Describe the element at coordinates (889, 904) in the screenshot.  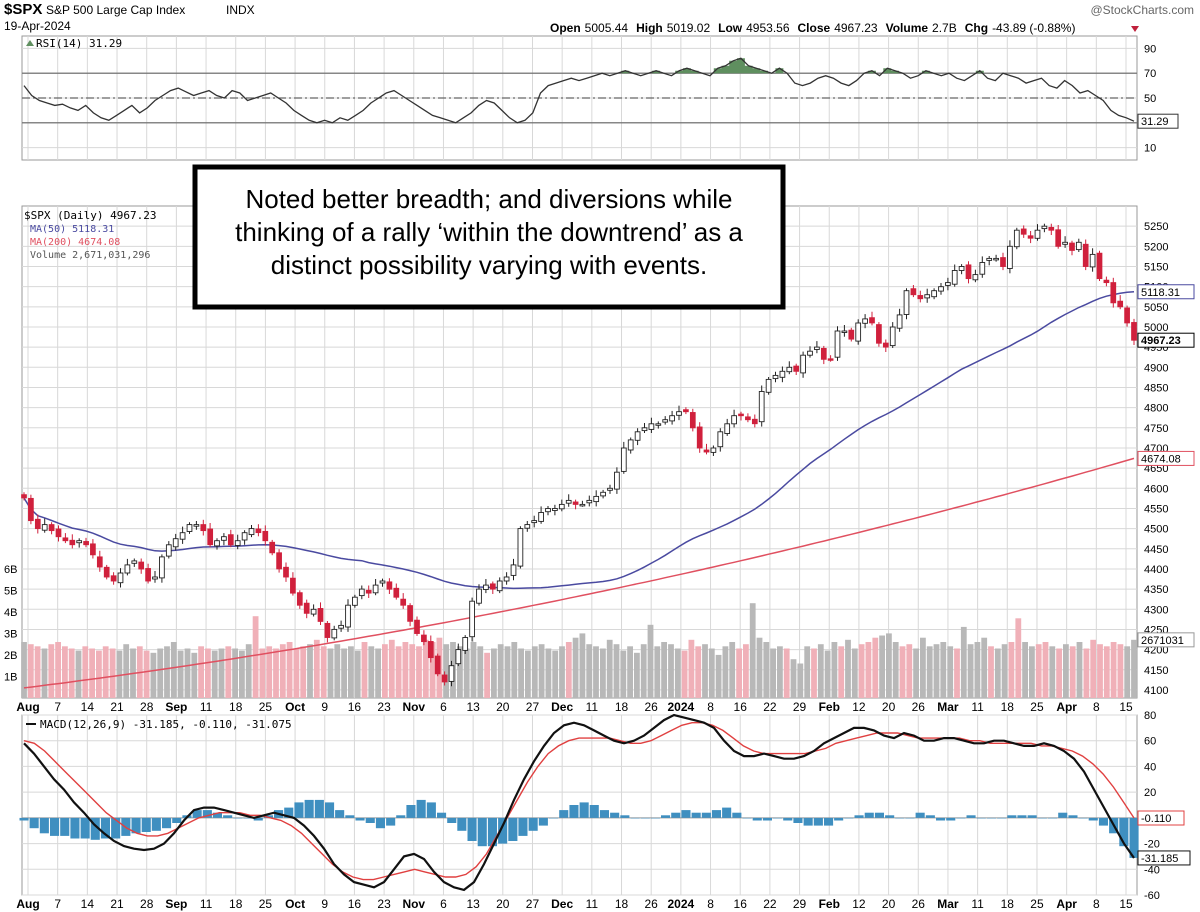
I see `x-tick-label: 20` at that location.